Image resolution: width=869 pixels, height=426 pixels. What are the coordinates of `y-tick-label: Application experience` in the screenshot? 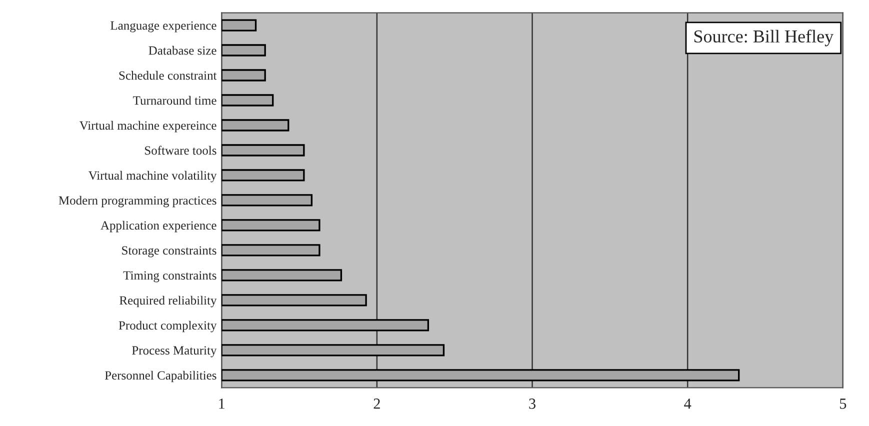 It's located at (158, 226).